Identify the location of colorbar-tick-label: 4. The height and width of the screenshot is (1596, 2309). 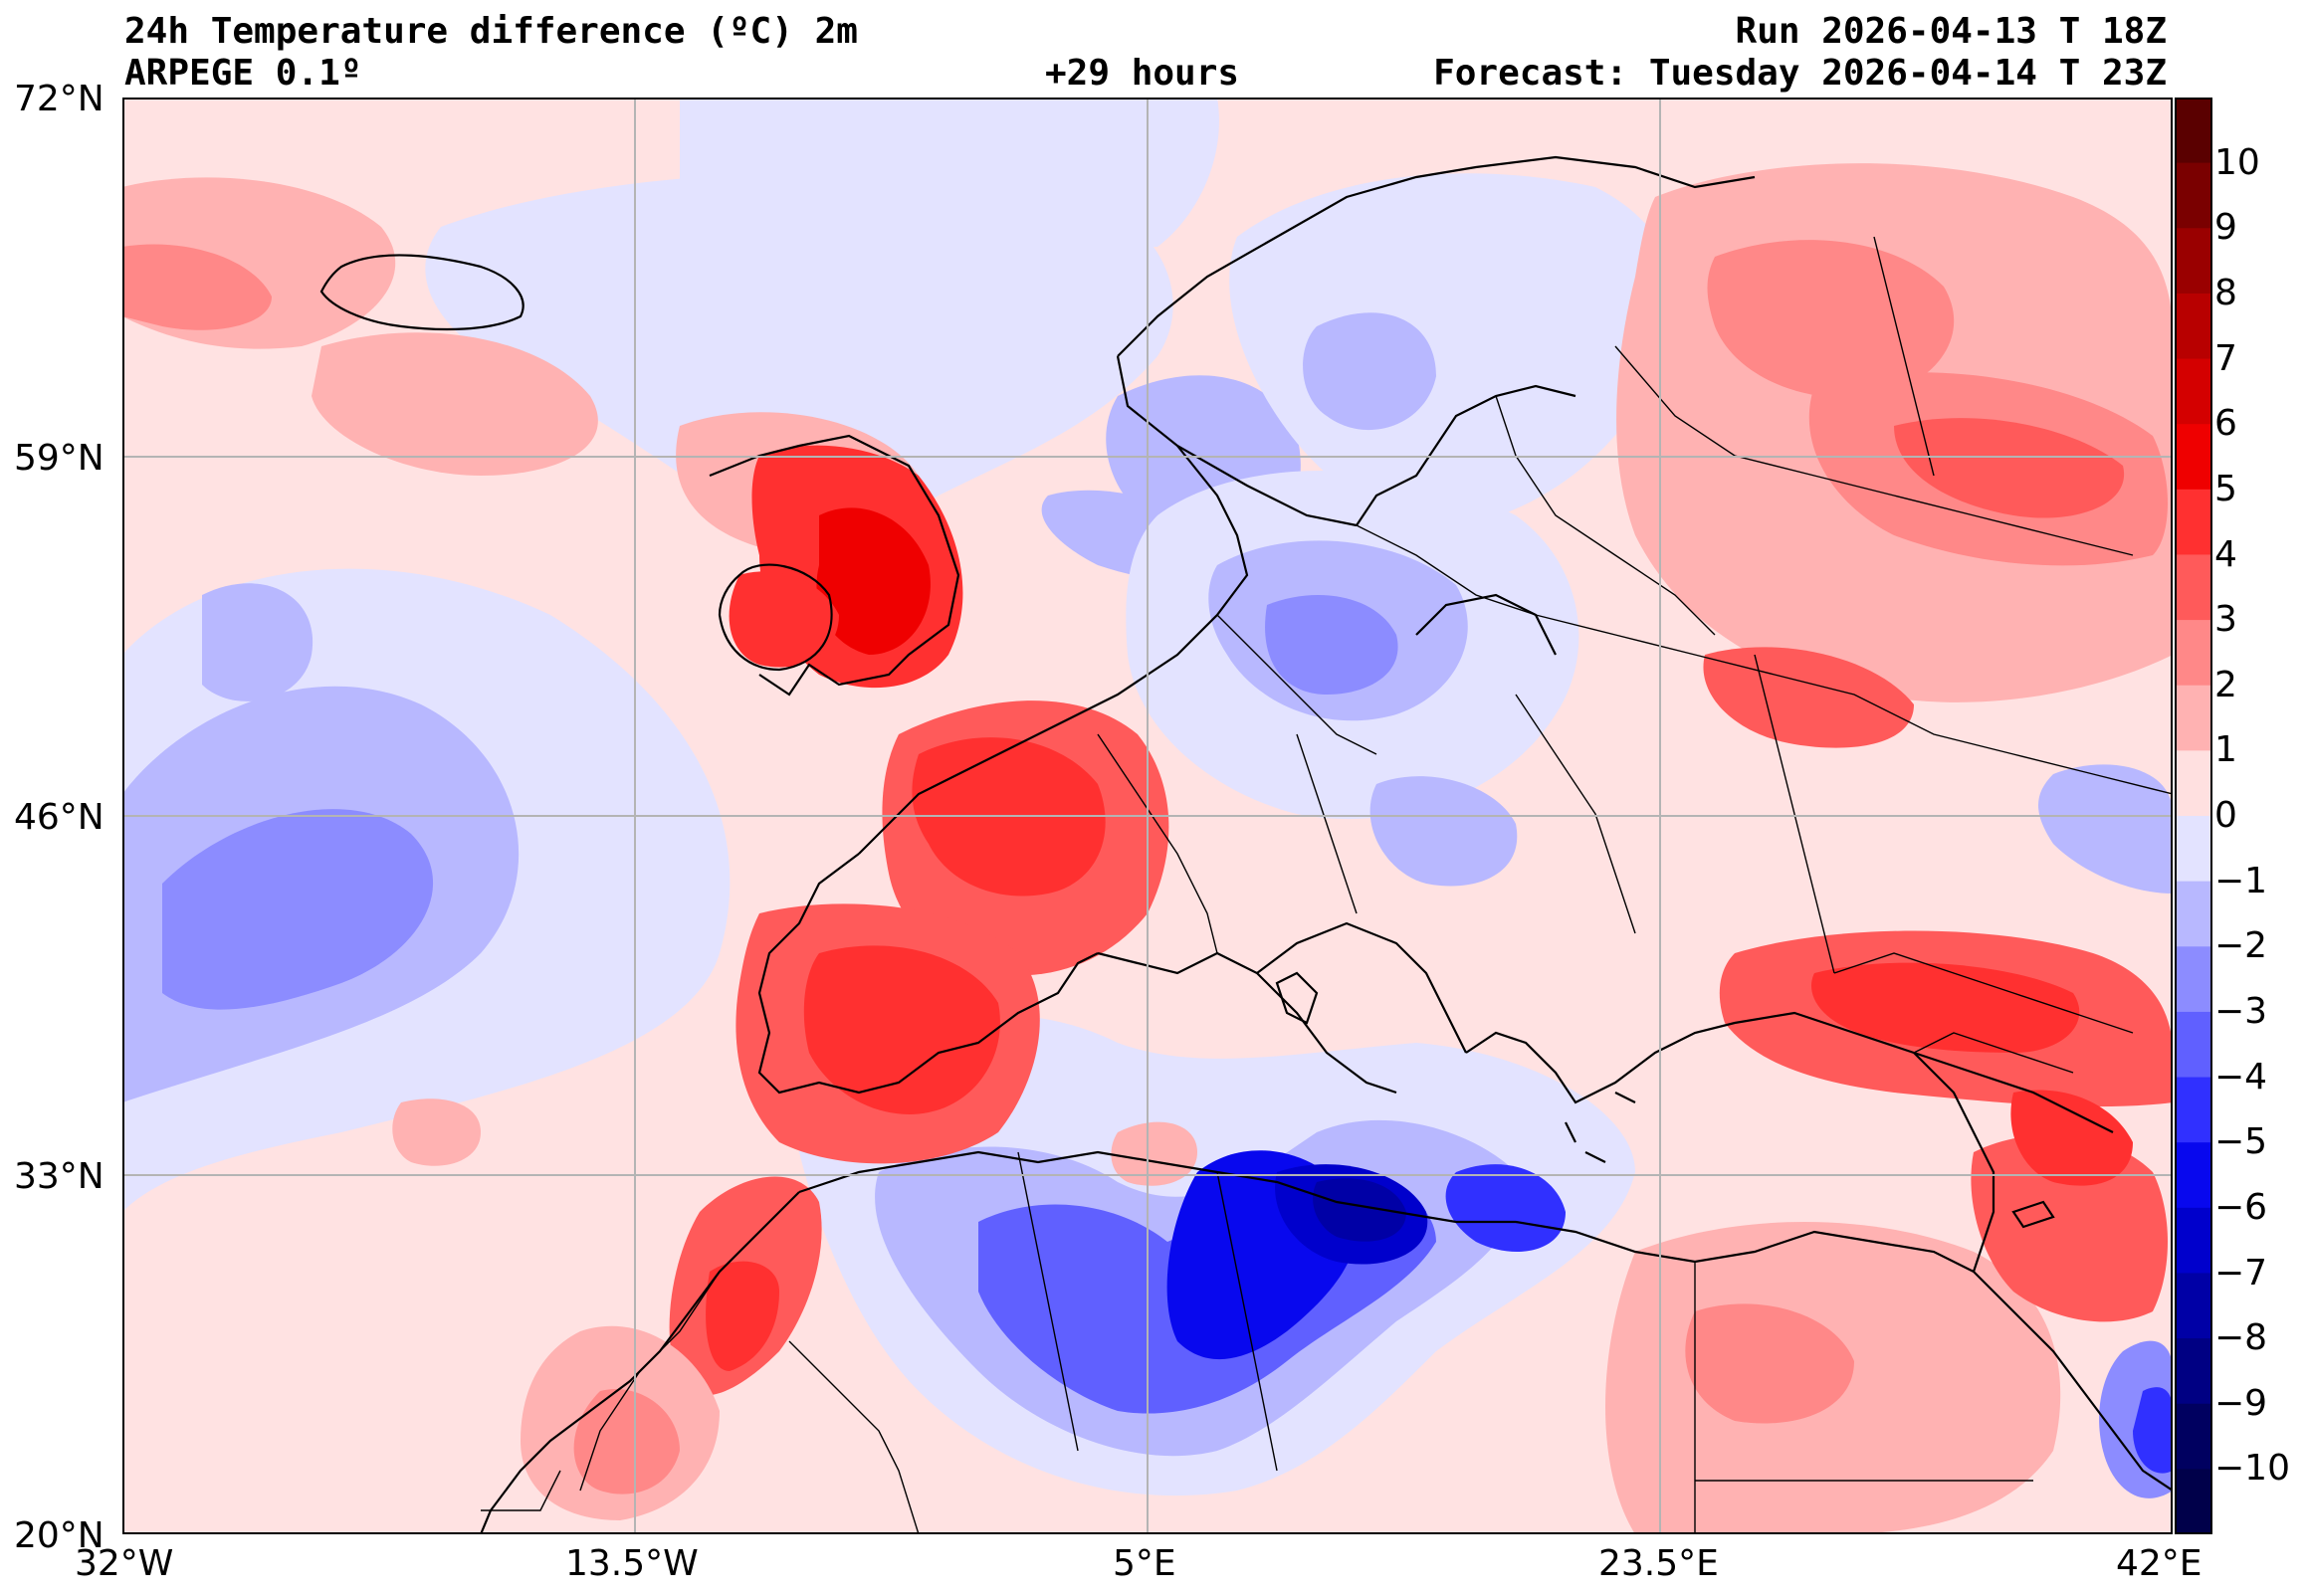
(2226, 554).